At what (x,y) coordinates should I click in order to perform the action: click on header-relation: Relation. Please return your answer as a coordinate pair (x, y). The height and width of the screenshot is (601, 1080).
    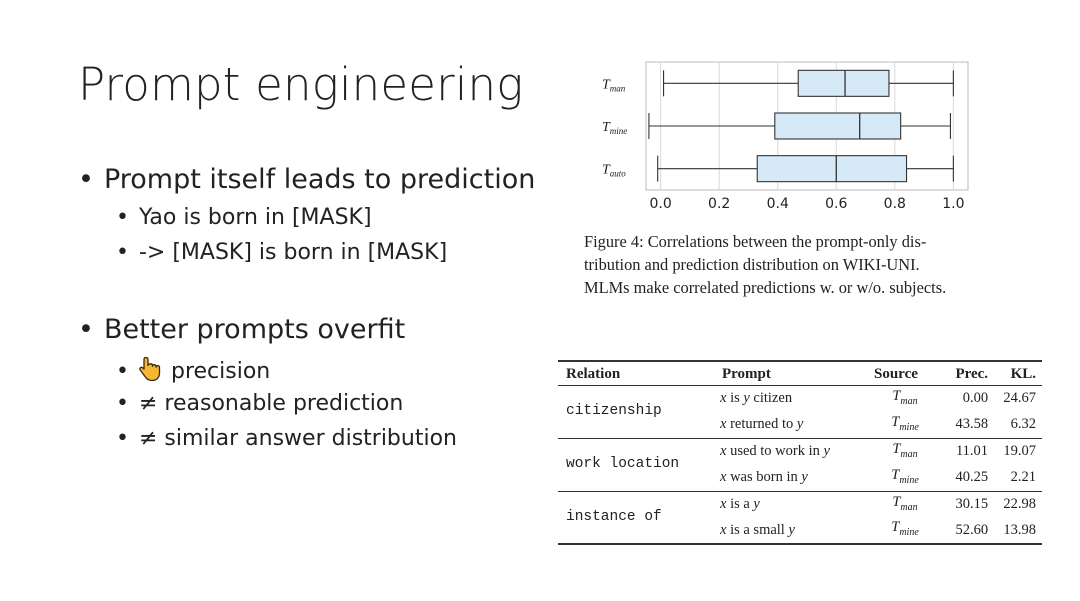
    Looking at the image, I should click on (593, 374).